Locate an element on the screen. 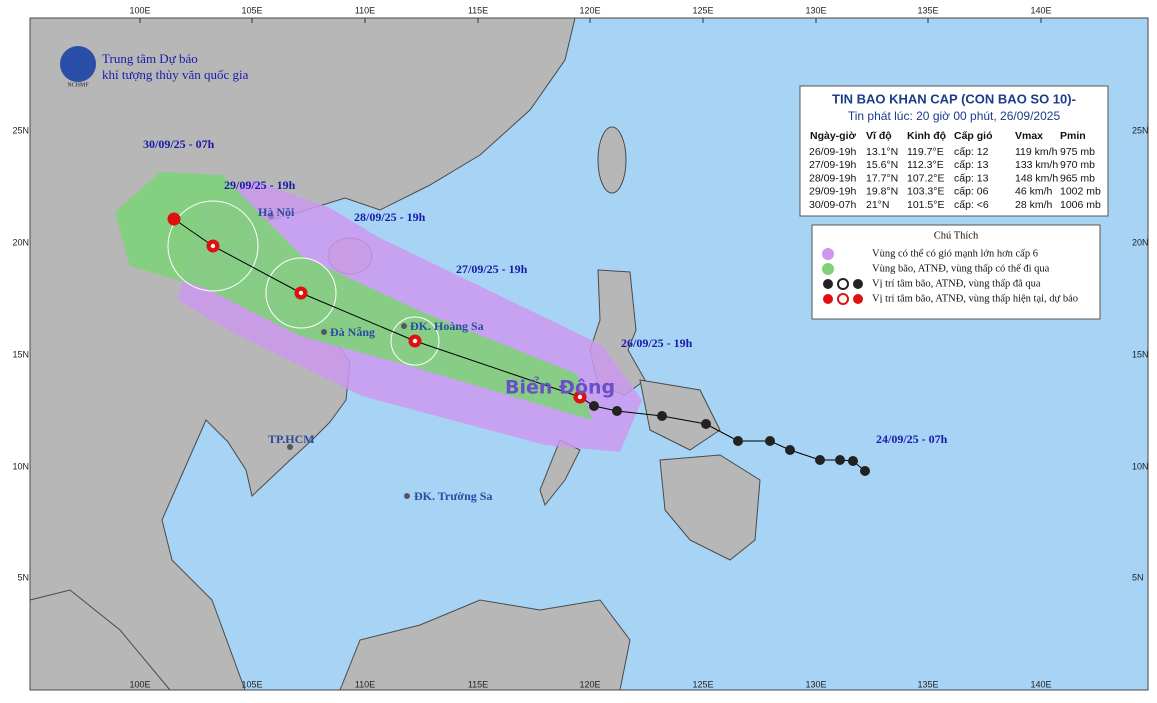  legend-title: Chú Thích is located at coordinates (956, 235).